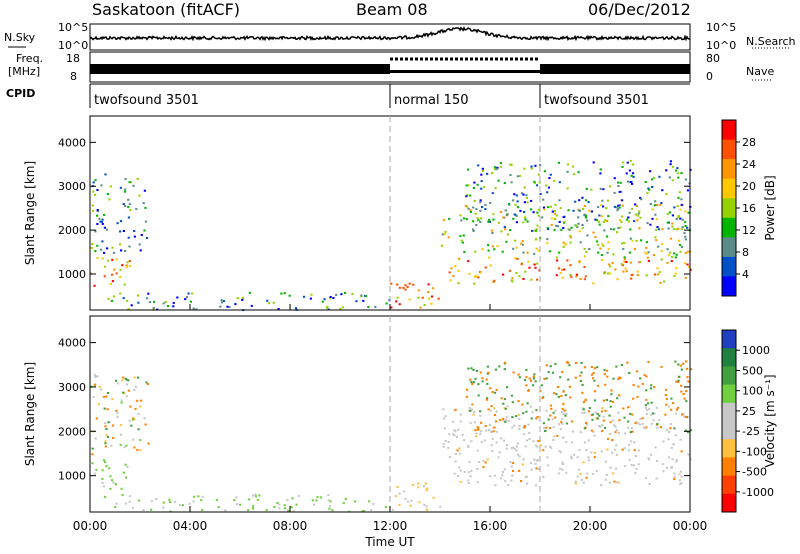 The image size is (800, 554). I want to click on freq-tick-top: 18, so click(73, 58).